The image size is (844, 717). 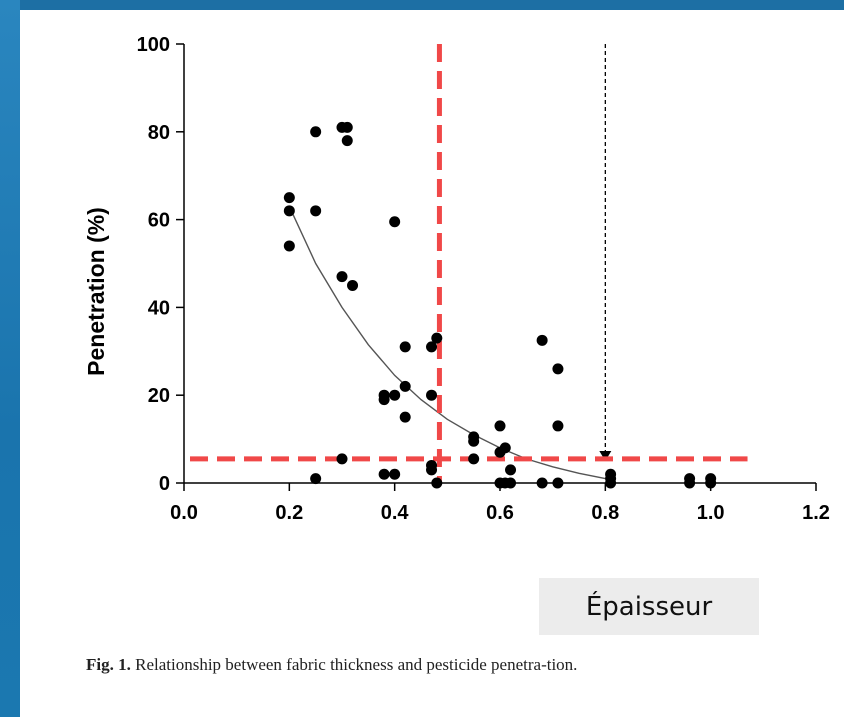 What do you see at coordinates (184, 513) in the screenshot?
I see `x-tick-label: 0.0` at bounding box center [184, 513].